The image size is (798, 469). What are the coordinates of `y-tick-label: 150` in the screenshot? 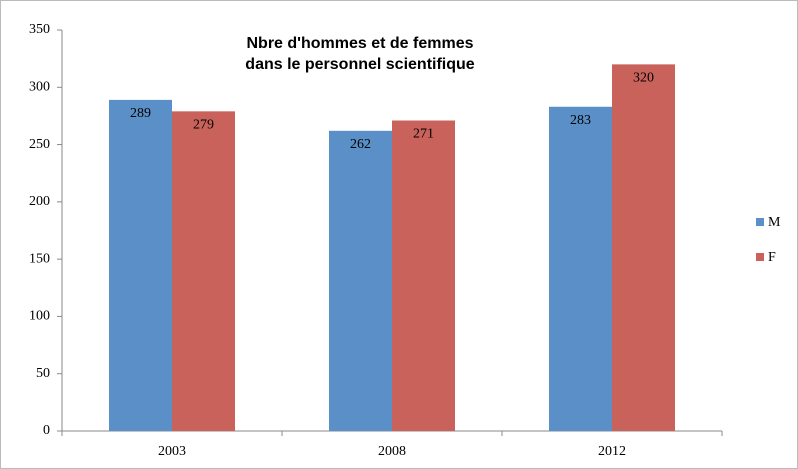 It's located at (39, 258).